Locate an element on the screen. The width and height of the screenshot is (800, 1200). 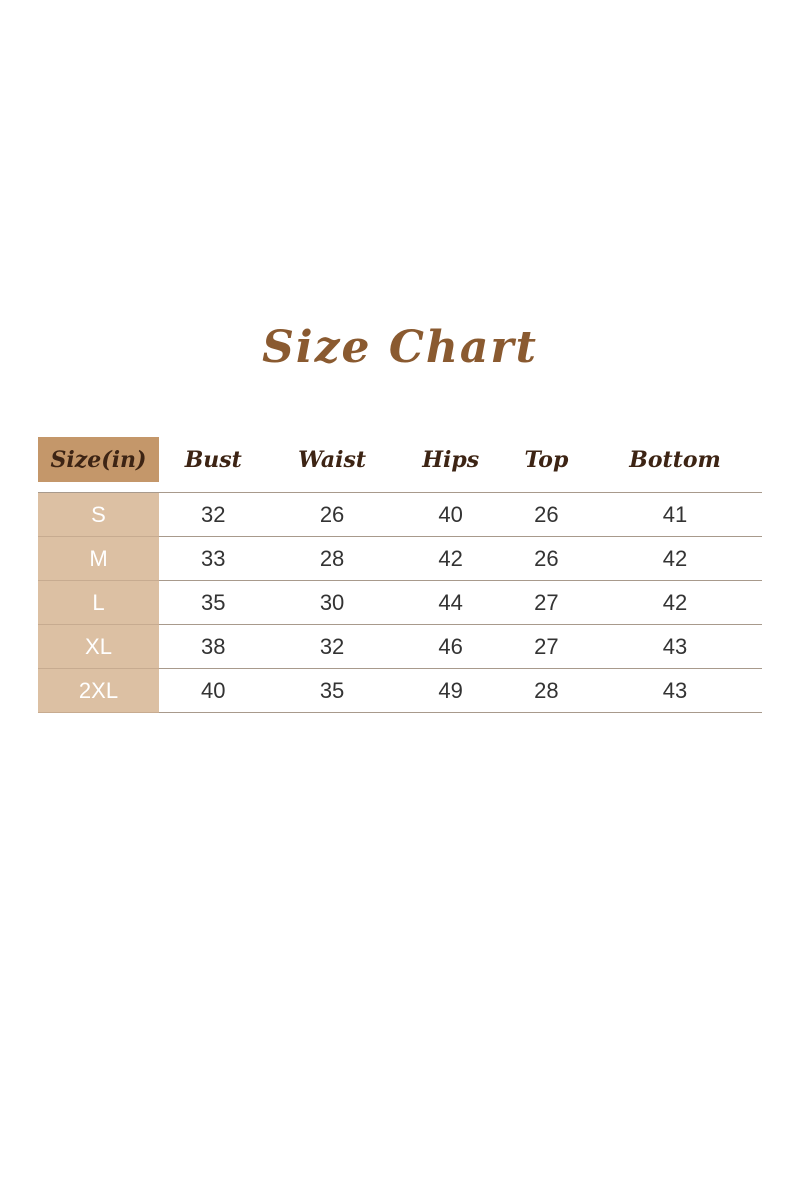
spacer is located at coordinates (400, 487).